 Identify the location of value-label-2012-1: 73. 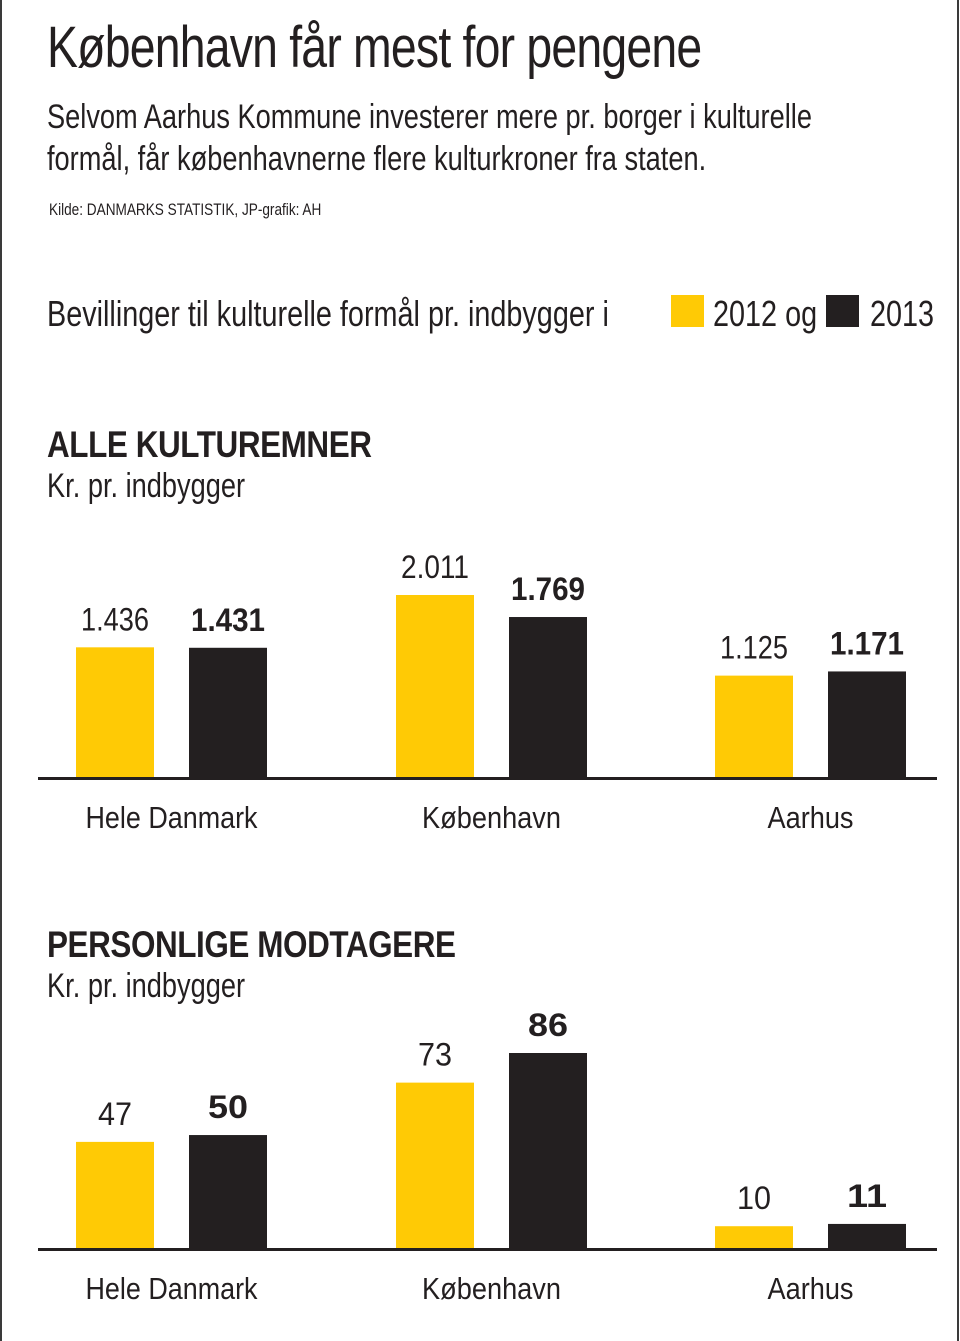
(435, 1055).